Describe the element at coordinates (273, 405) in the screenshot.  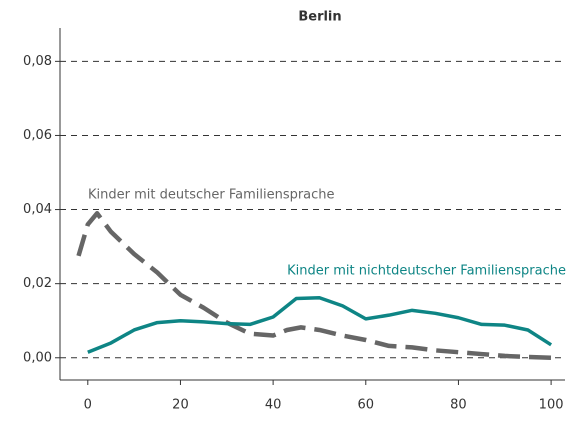
I see `x-tick-label: 40` at that location.